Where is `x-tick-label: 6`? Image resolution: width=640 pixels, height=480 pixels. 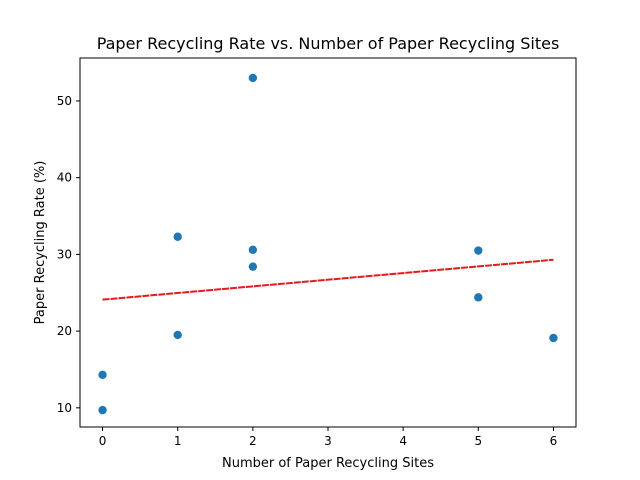
x-tick-label: 6 is located at coordinates (554, 441).